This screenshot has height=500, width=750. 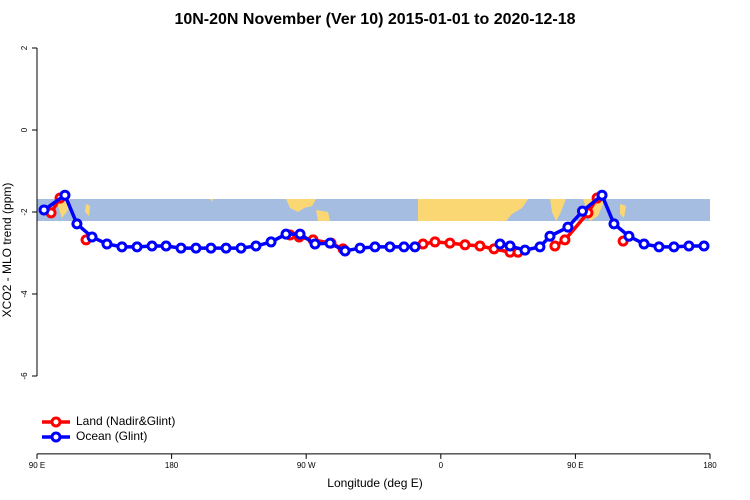 What do you see at coordinates (441, 465) in the screenshot?
I see `x-tick-label: 0` at bounding box center [441, 465].